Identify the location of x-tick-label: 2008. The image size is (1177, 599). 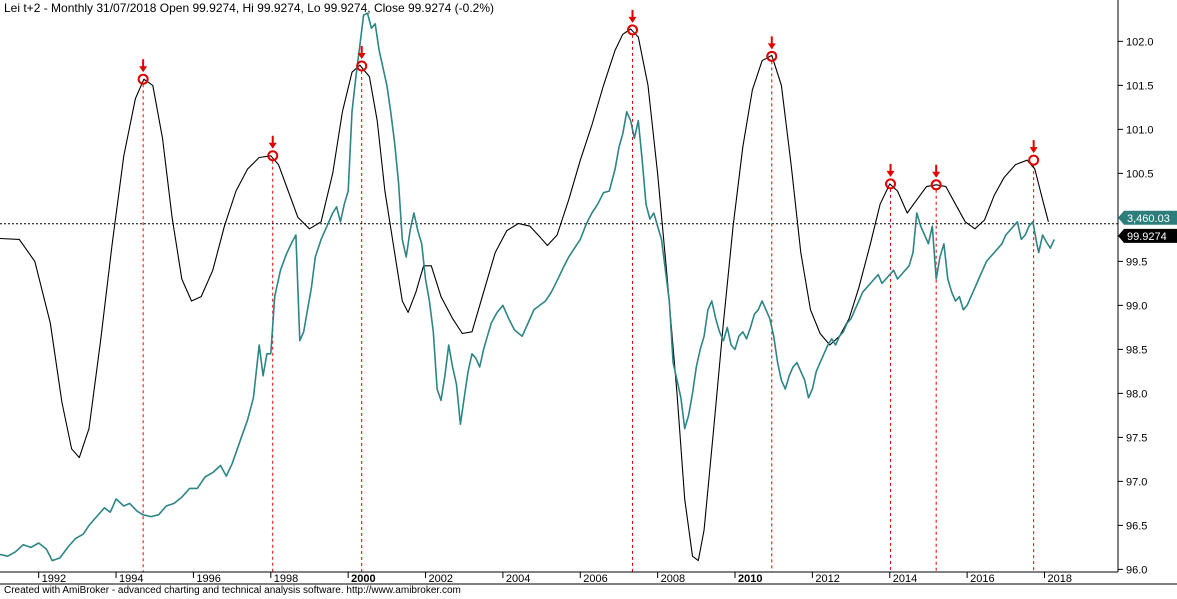
(673, 579).